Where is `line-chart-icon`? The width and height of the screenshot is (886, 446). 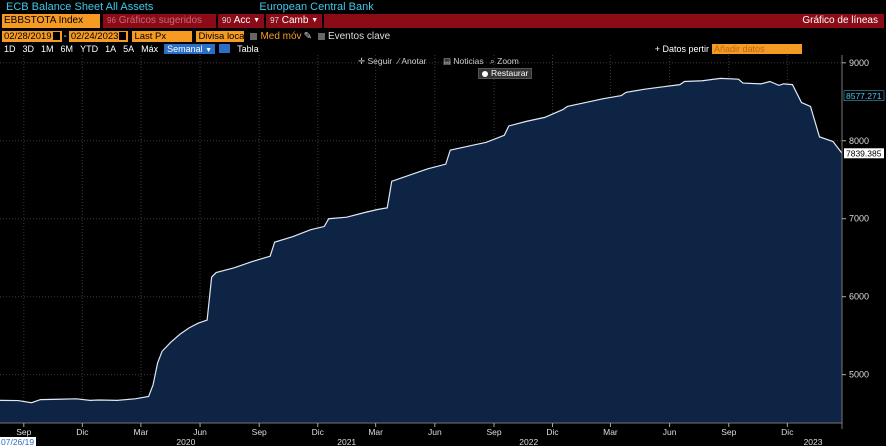
line-chart-icon is located at coordinates (225, 48).